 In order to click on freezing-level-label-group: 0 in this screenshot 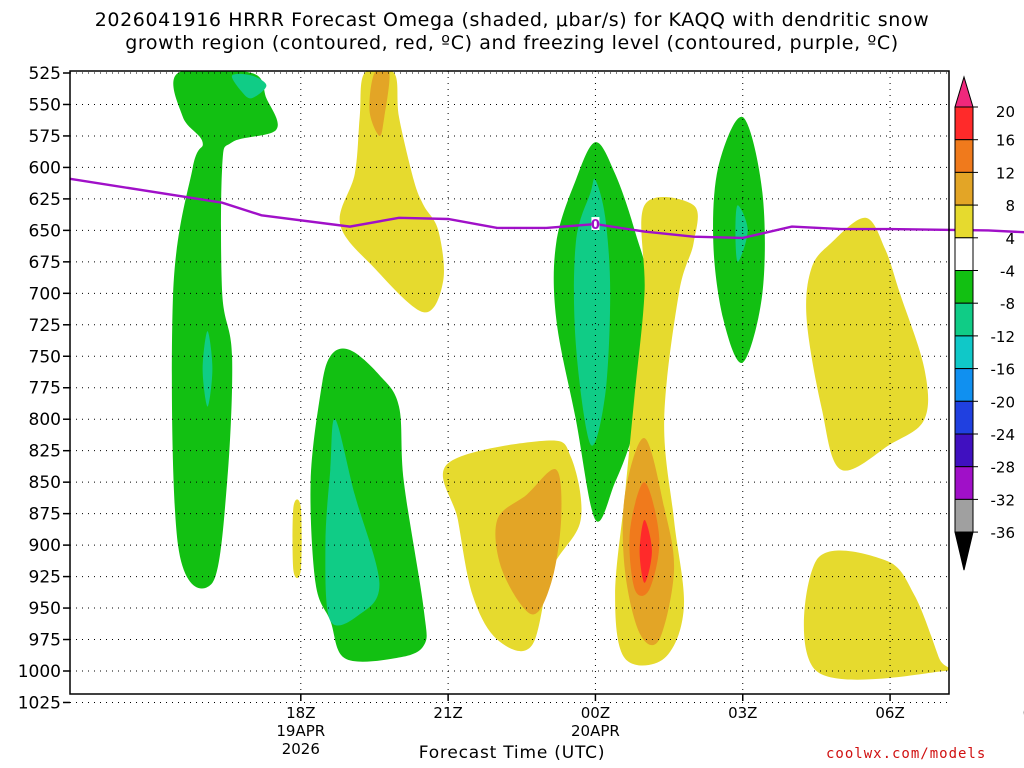, I will do `click(595, 225)`.